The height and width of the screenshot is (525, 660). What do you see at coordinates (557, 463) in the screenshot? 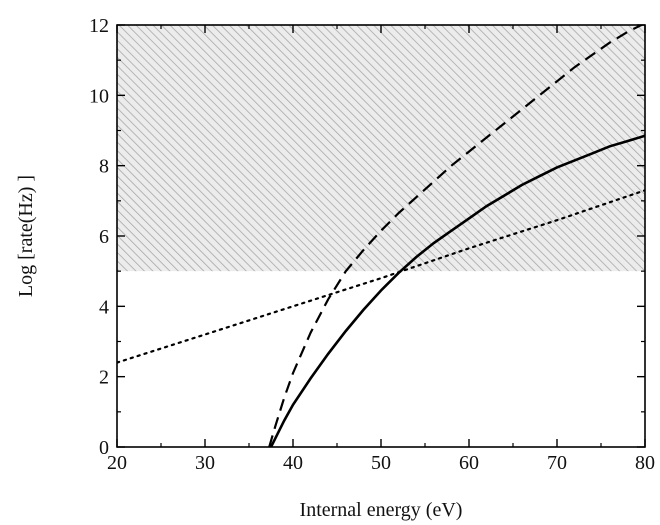
I see `x-tick-label: 70` at bounding box center [557, 463].